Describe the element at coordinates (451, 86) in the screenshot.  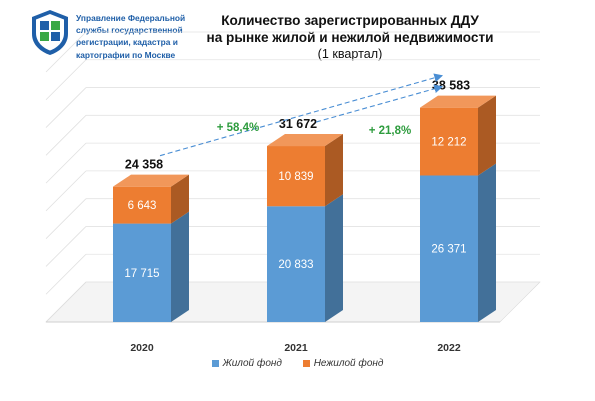
I see `data-label-total: 38 583` at that location.